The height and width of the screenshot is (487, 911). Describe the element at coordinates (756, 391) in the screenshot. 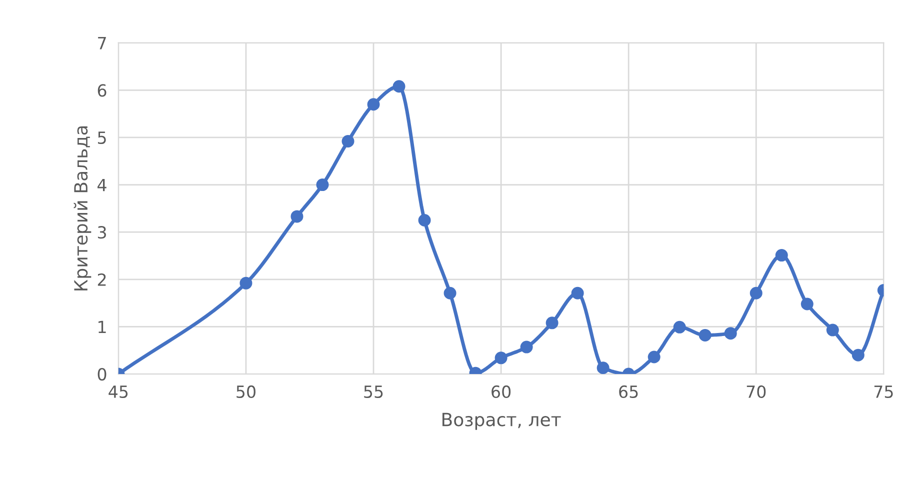

I see `x-tick-label: 70` at that location.